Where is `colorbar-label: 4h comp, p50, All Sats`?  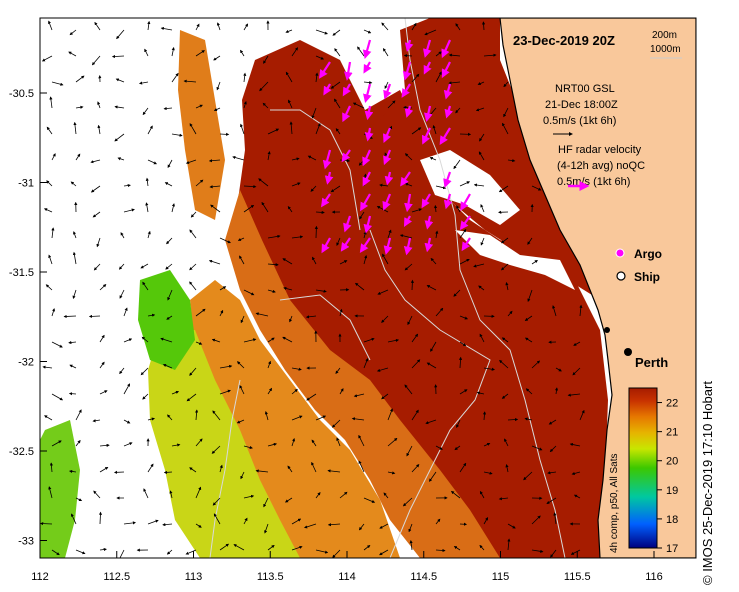
colorbar-label: 4h comp, p50, All Sats is located at coordinates (614, 503).